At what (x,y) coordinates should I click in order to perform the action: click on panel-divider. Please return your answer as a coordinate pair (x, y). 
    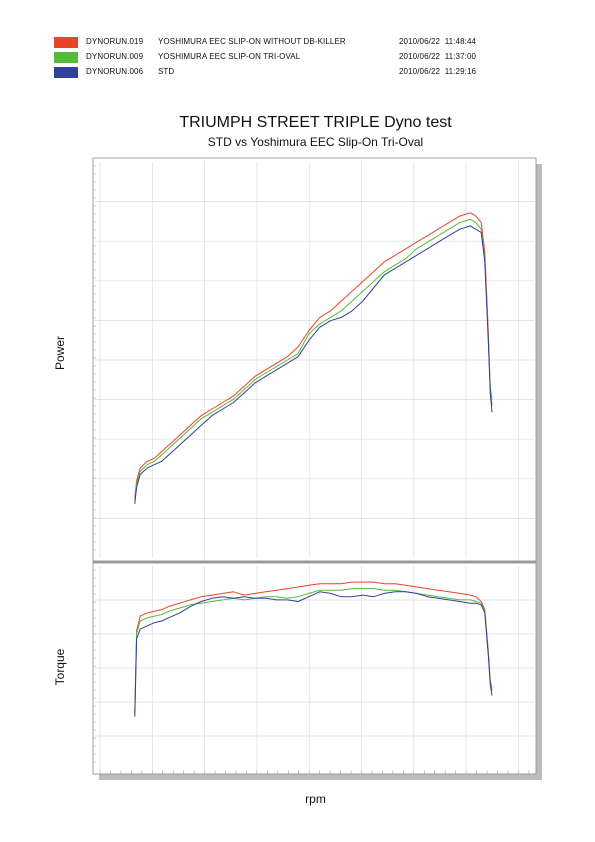
    Looking at the image, I should click on (314, 562).